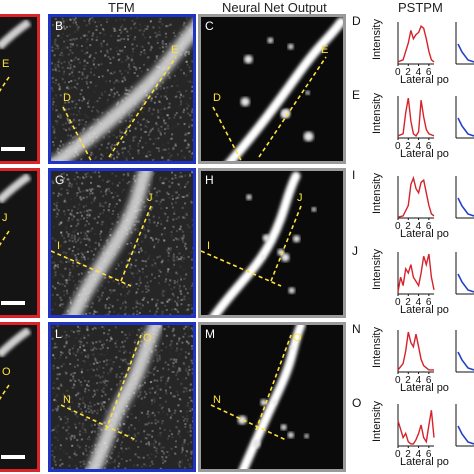 This screenshot has width=474, height=474. I want to click on left-panel-row-2: J, so click(20, 243).